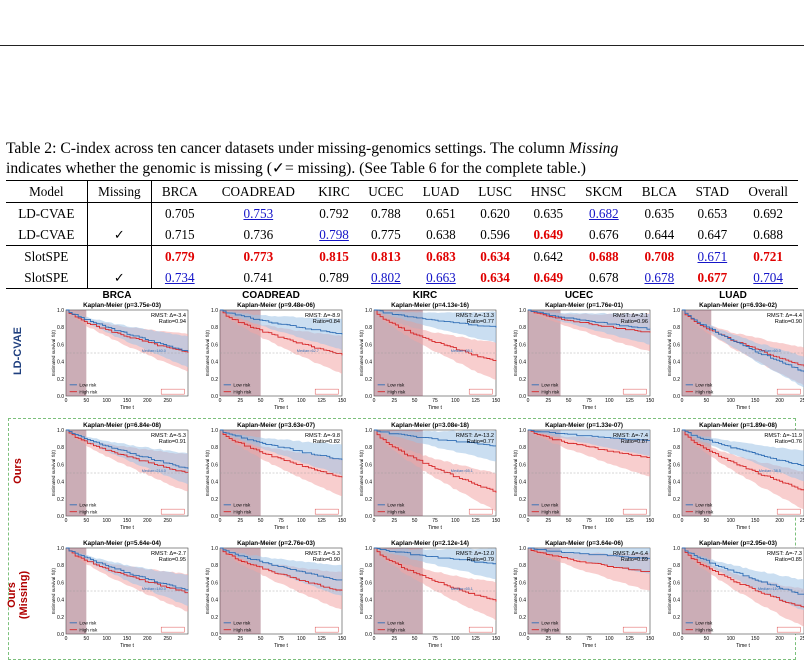 The height and width of the screenshot is (662, 804). What do you see at coordinates (430, 543) in the screenshot?
I see `panel-title: Kaplan-Meier (p=2.12e-14)` at bounding box center [430, 543].